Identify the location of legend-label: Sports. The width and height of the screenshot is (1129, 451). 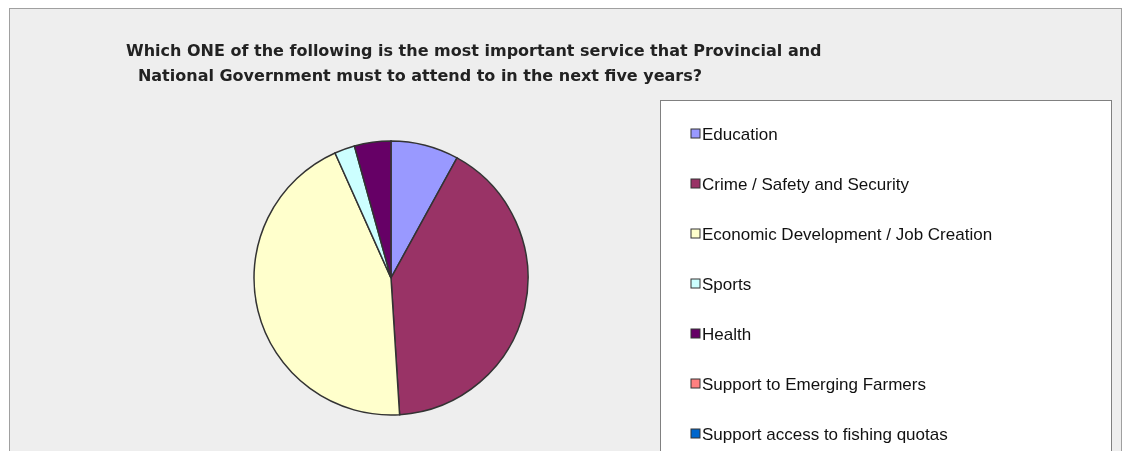
(727, 284).